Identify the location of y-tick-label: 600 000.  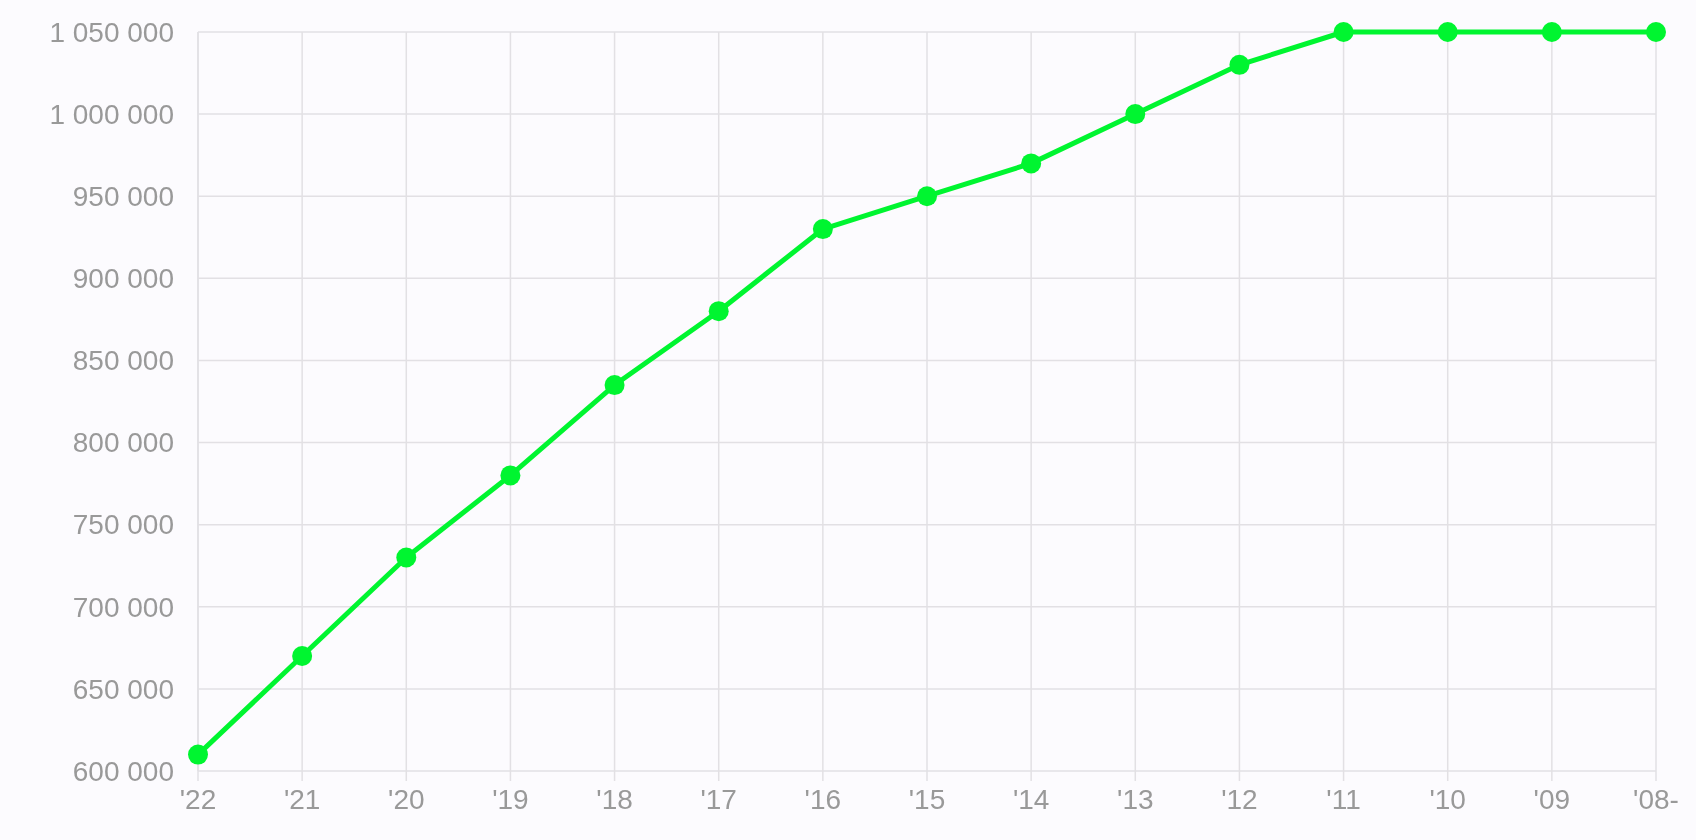
(123, 771).